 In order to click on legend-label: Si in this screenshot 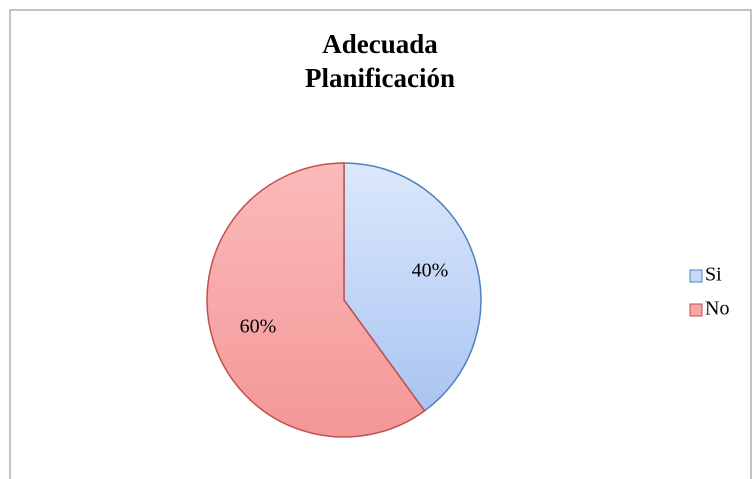, I will do `click(713, 275)`.